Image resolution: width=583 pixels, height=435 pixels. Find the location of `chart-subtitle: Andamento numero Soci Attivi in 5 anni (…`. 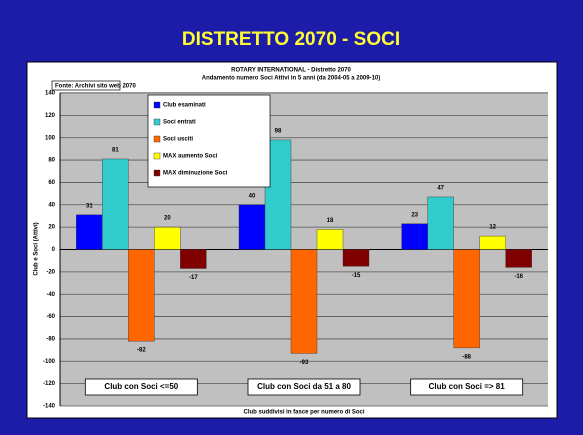

chart-subtitle: Andamento numero Soci Attivi in 5 anni (… is located at coordinates (291, 79).